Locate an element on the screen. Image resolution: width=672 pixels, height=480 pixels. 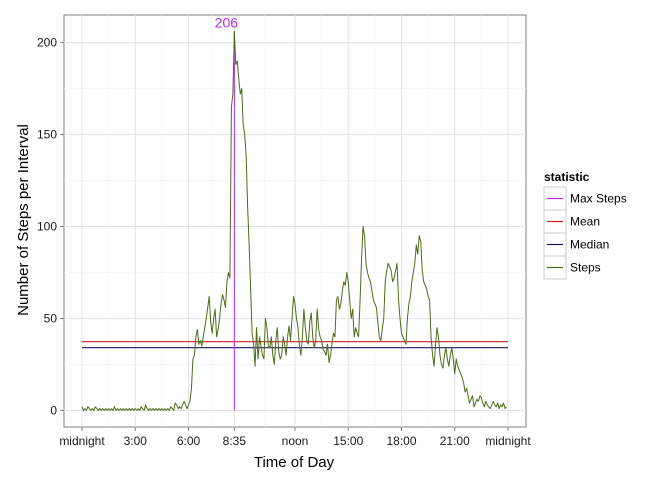
legend-label-mean: Mean is located at coordinates (585, 222).